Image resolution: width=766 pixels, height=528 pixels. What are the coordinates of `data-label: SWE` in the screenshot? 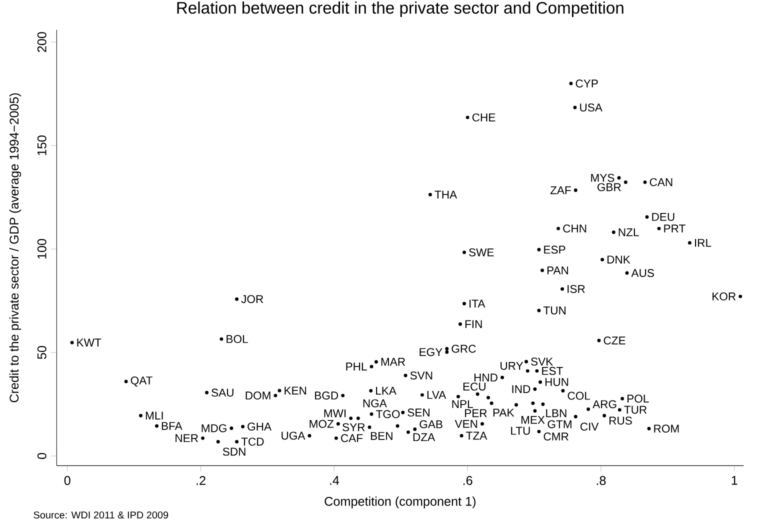 It's located at (481, 252).